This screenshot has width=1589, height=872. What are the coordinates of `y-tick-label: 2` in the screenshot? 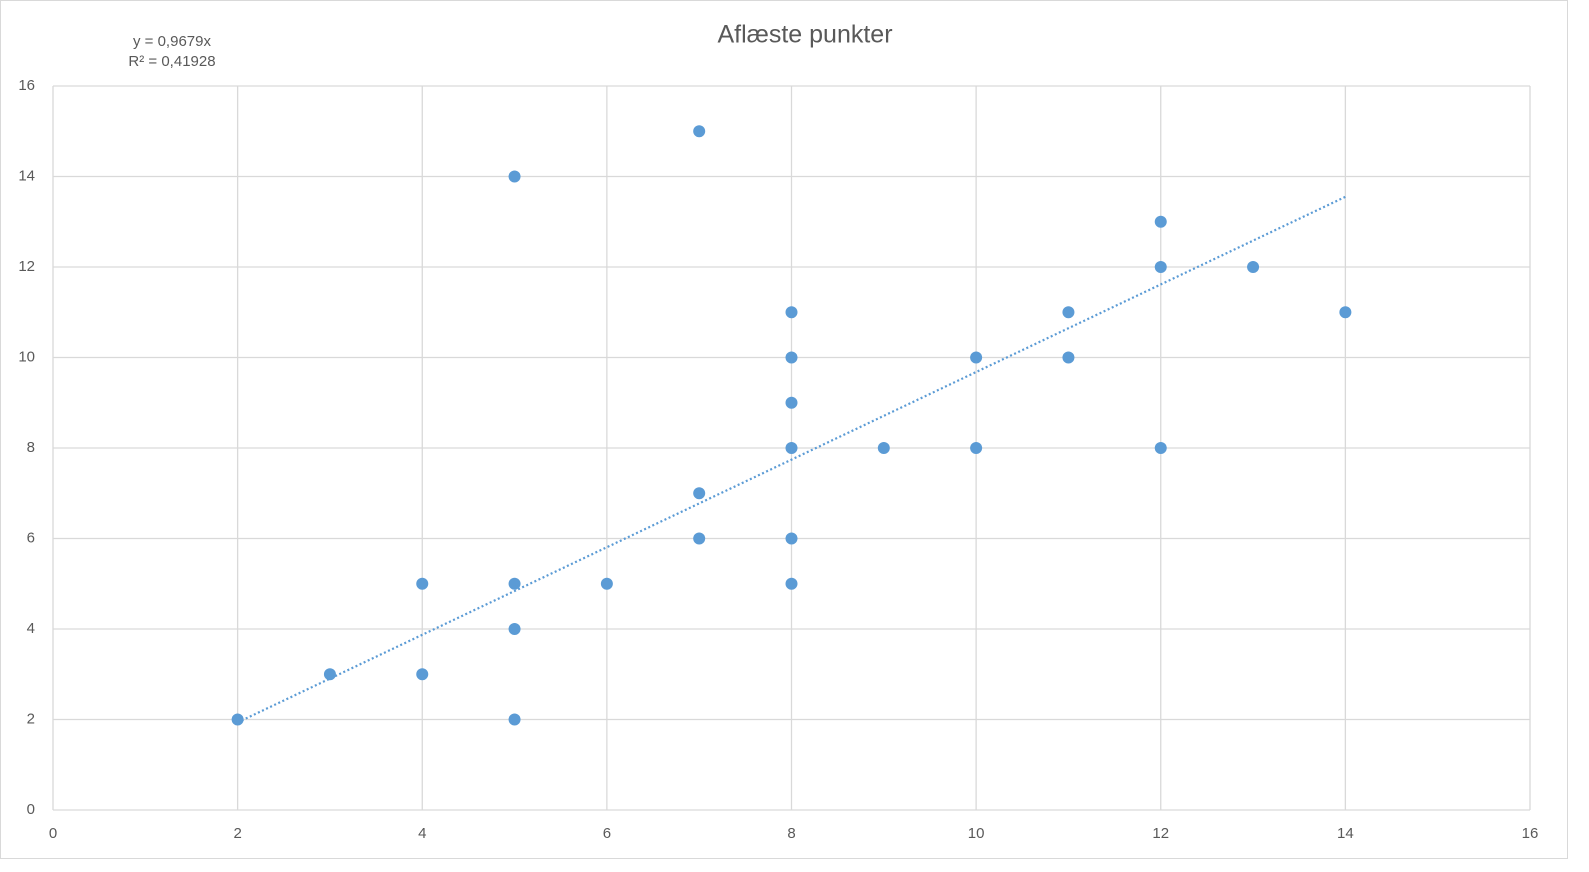 It's located at (31, 718).